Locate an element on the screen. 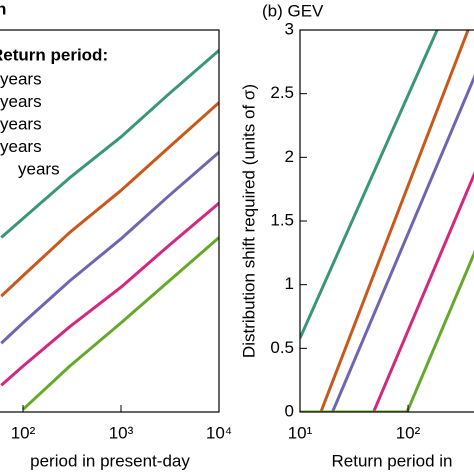  x-axis-label: Return period in is located at coordinates (392, 460).